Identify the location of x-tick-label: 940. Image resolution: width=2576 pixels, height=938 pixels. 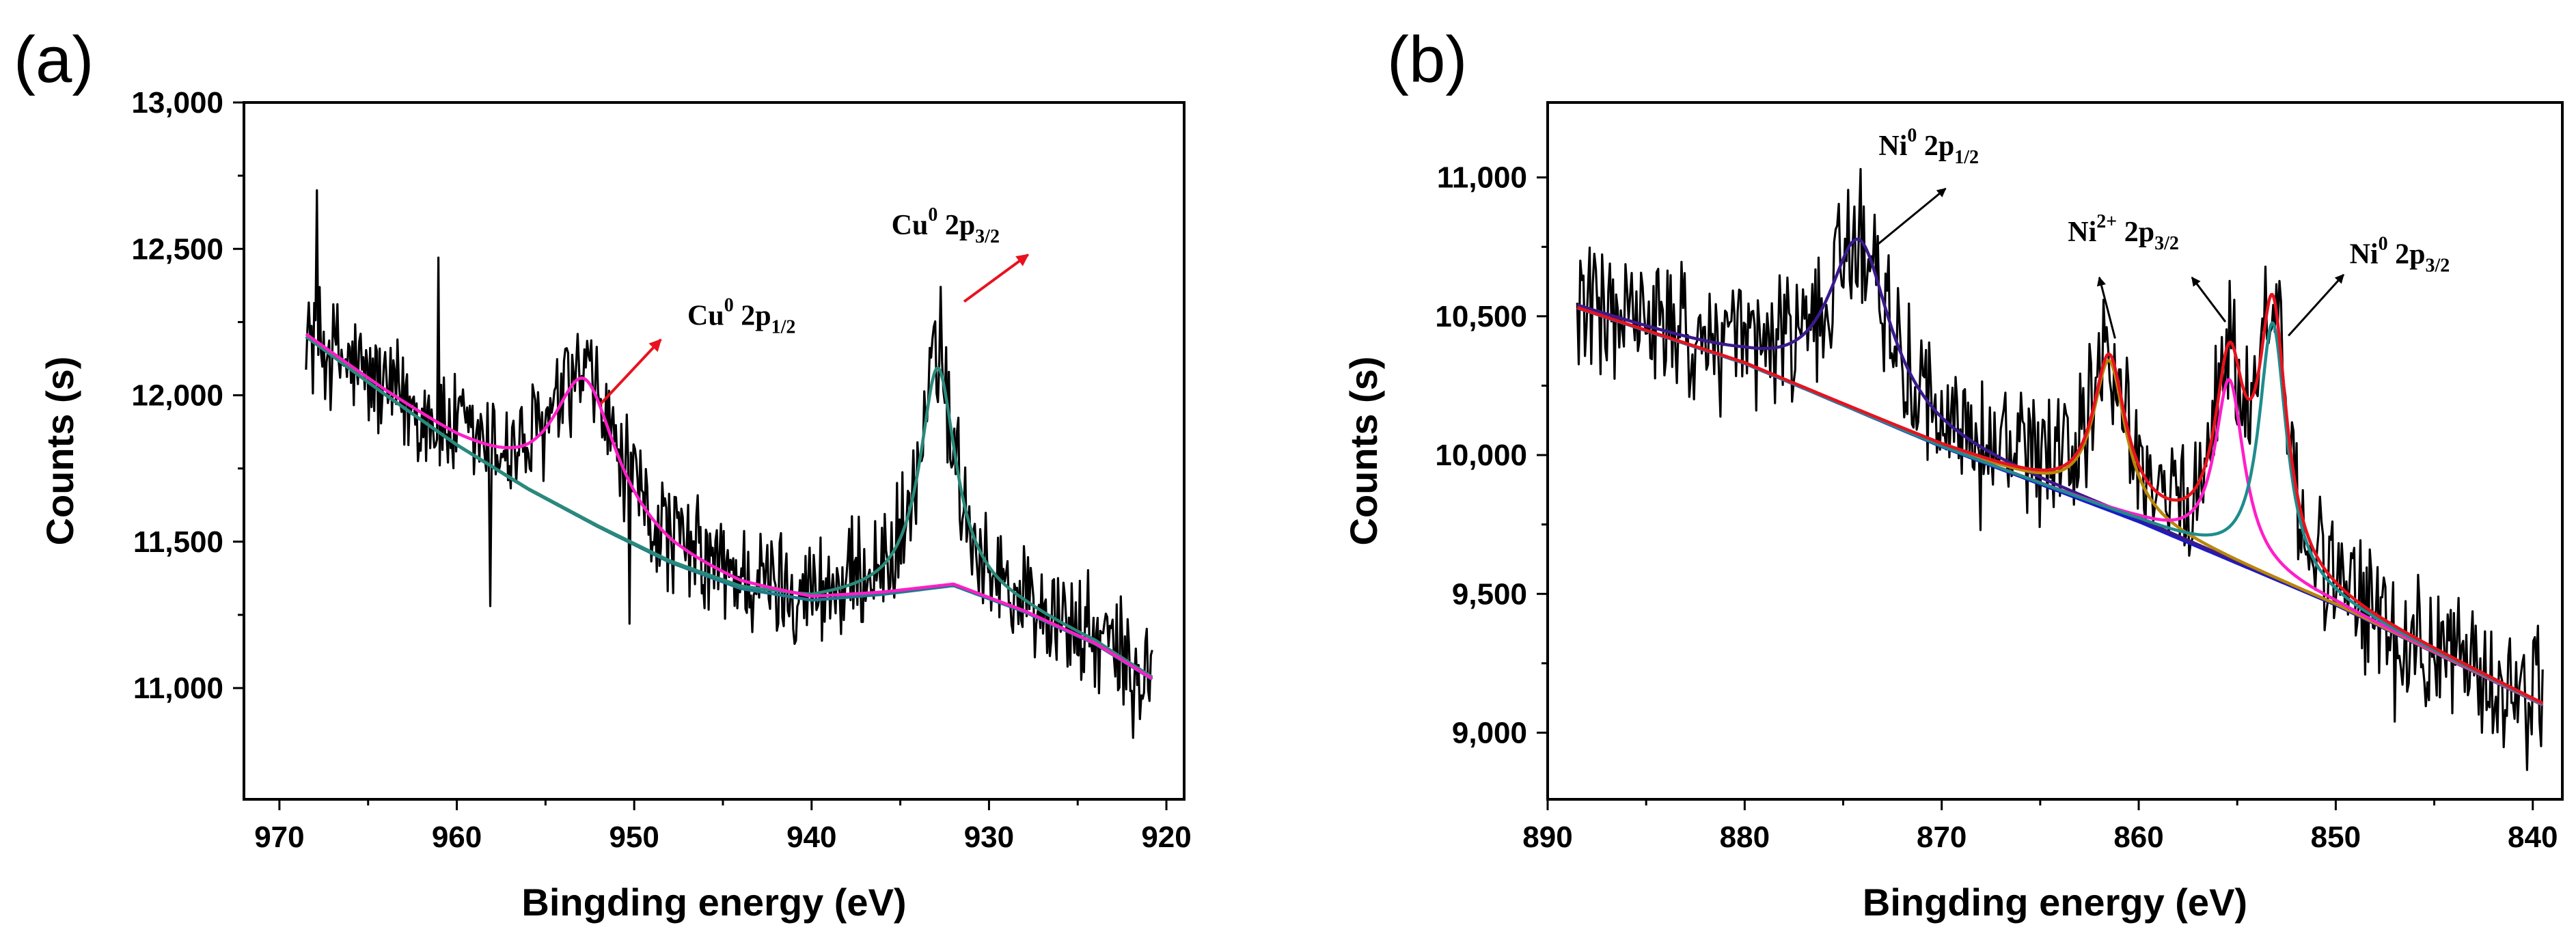
(811, 837).